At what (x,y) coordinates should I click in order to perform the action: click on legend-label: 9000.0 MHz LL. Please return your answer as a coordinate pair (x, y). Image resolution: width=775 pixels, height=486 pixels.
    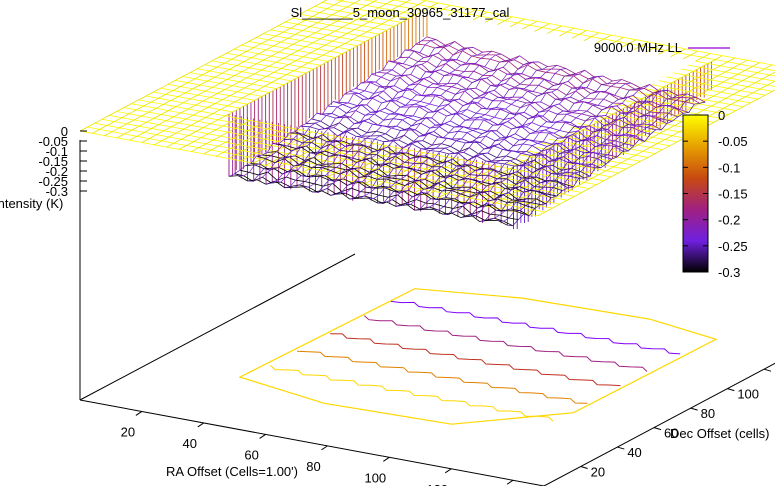
    Looking at the image, I should click on (638, 47).